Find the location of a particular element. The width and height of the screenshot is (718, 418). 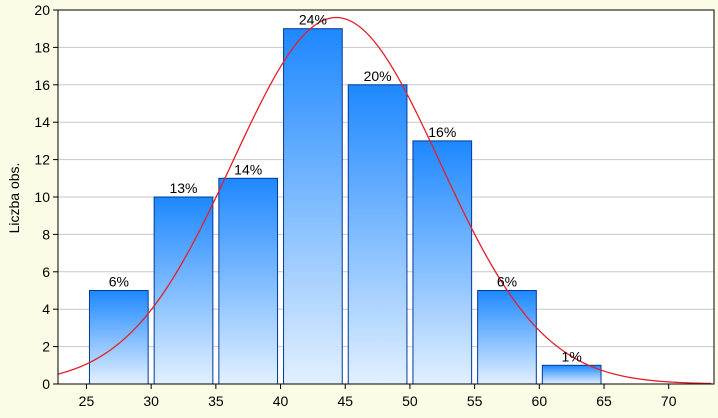

x-tick-label: 55 is located at coordinates (475, 401).